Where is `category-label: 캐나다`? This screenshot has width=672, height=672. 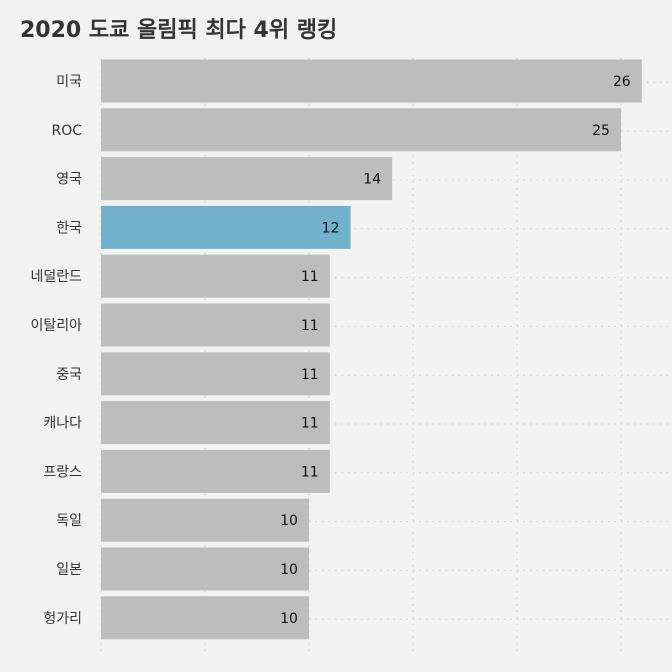
category-label: 캐나다 is located at coordinates (62, 424).